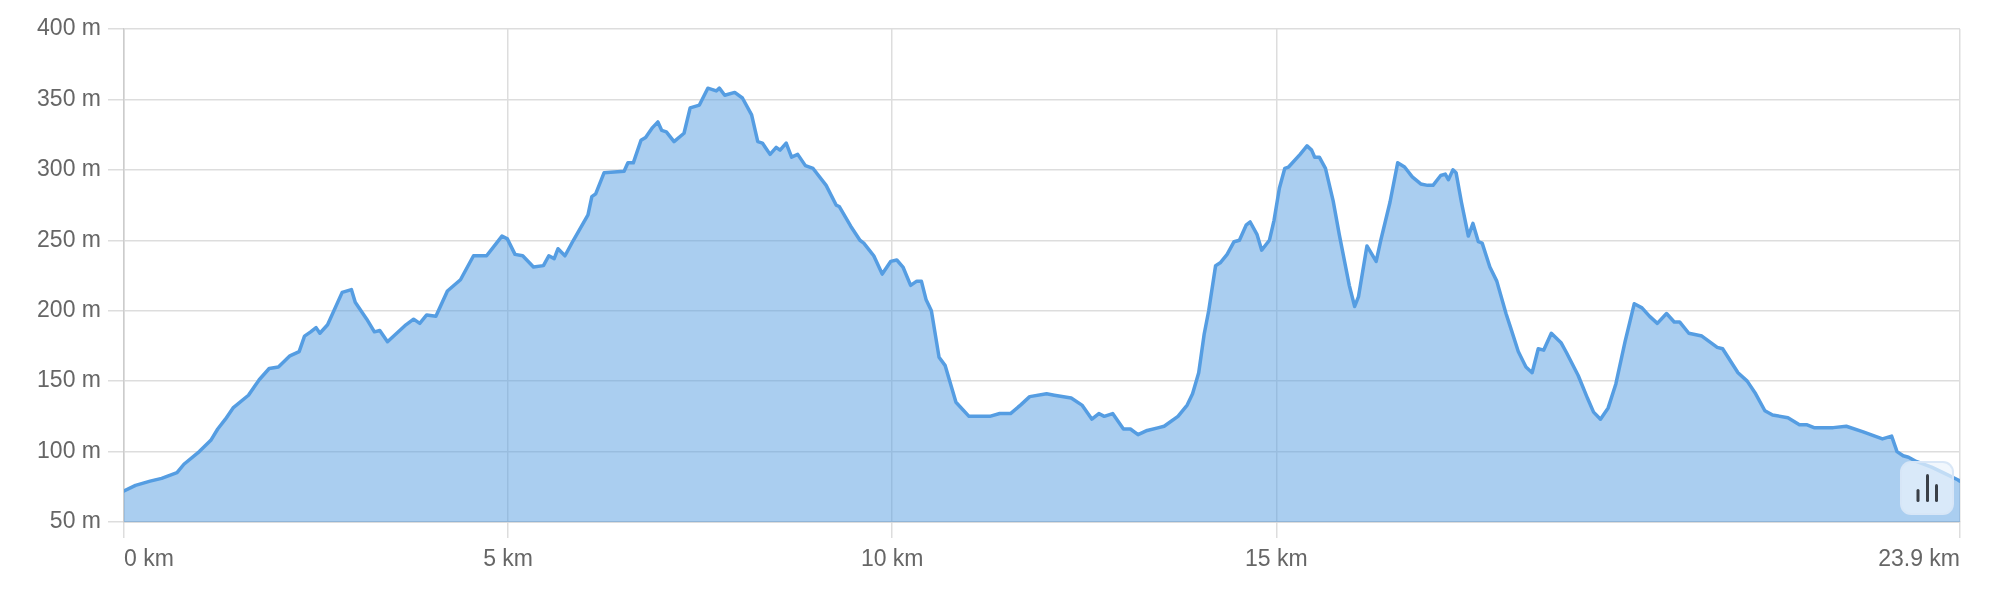  What do you see at coordinates (1919, 558) in the screenshot?
I see `x-tick-label: 23.9 km` at bounding box center [1919, 558].